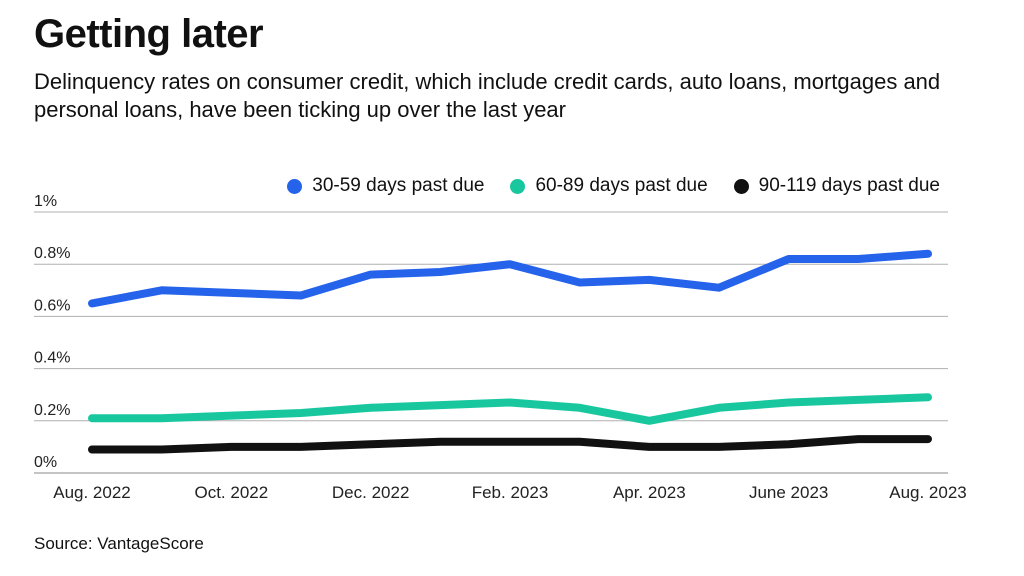  I want to click on chart-title: Getting later, so click(149, 34).